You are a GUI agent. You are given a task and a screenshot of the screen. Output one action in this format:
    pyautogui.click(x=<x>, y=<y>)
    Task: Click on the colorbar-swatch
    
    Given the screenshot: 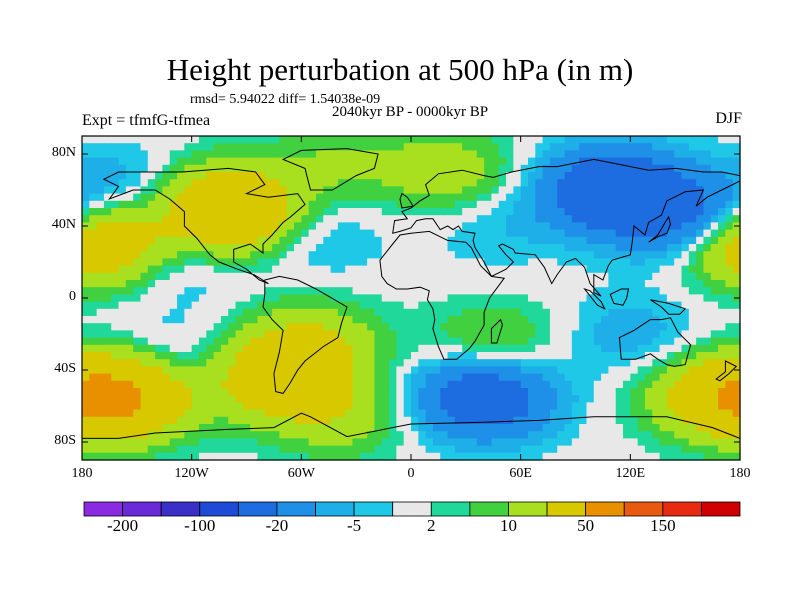 What is the action you would take?
    pyautogui.click(x=335, y=509)
    